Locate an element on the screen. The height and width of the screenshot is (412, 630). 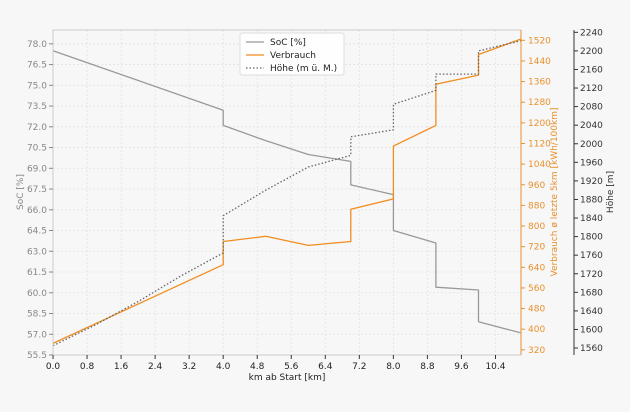
legend-label-soc: SoC [%] is located at coordinates (288, 43).